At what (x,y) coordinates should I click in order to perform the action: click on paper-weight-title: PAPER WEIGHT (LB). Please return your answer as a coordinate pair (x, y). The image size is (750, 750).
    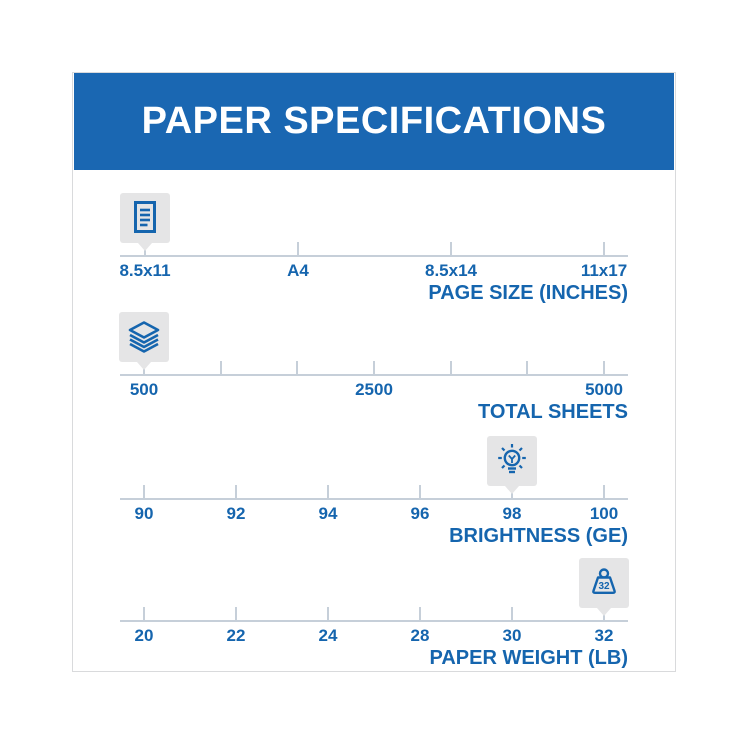
    Looking at the image, I should click on (528, 658).